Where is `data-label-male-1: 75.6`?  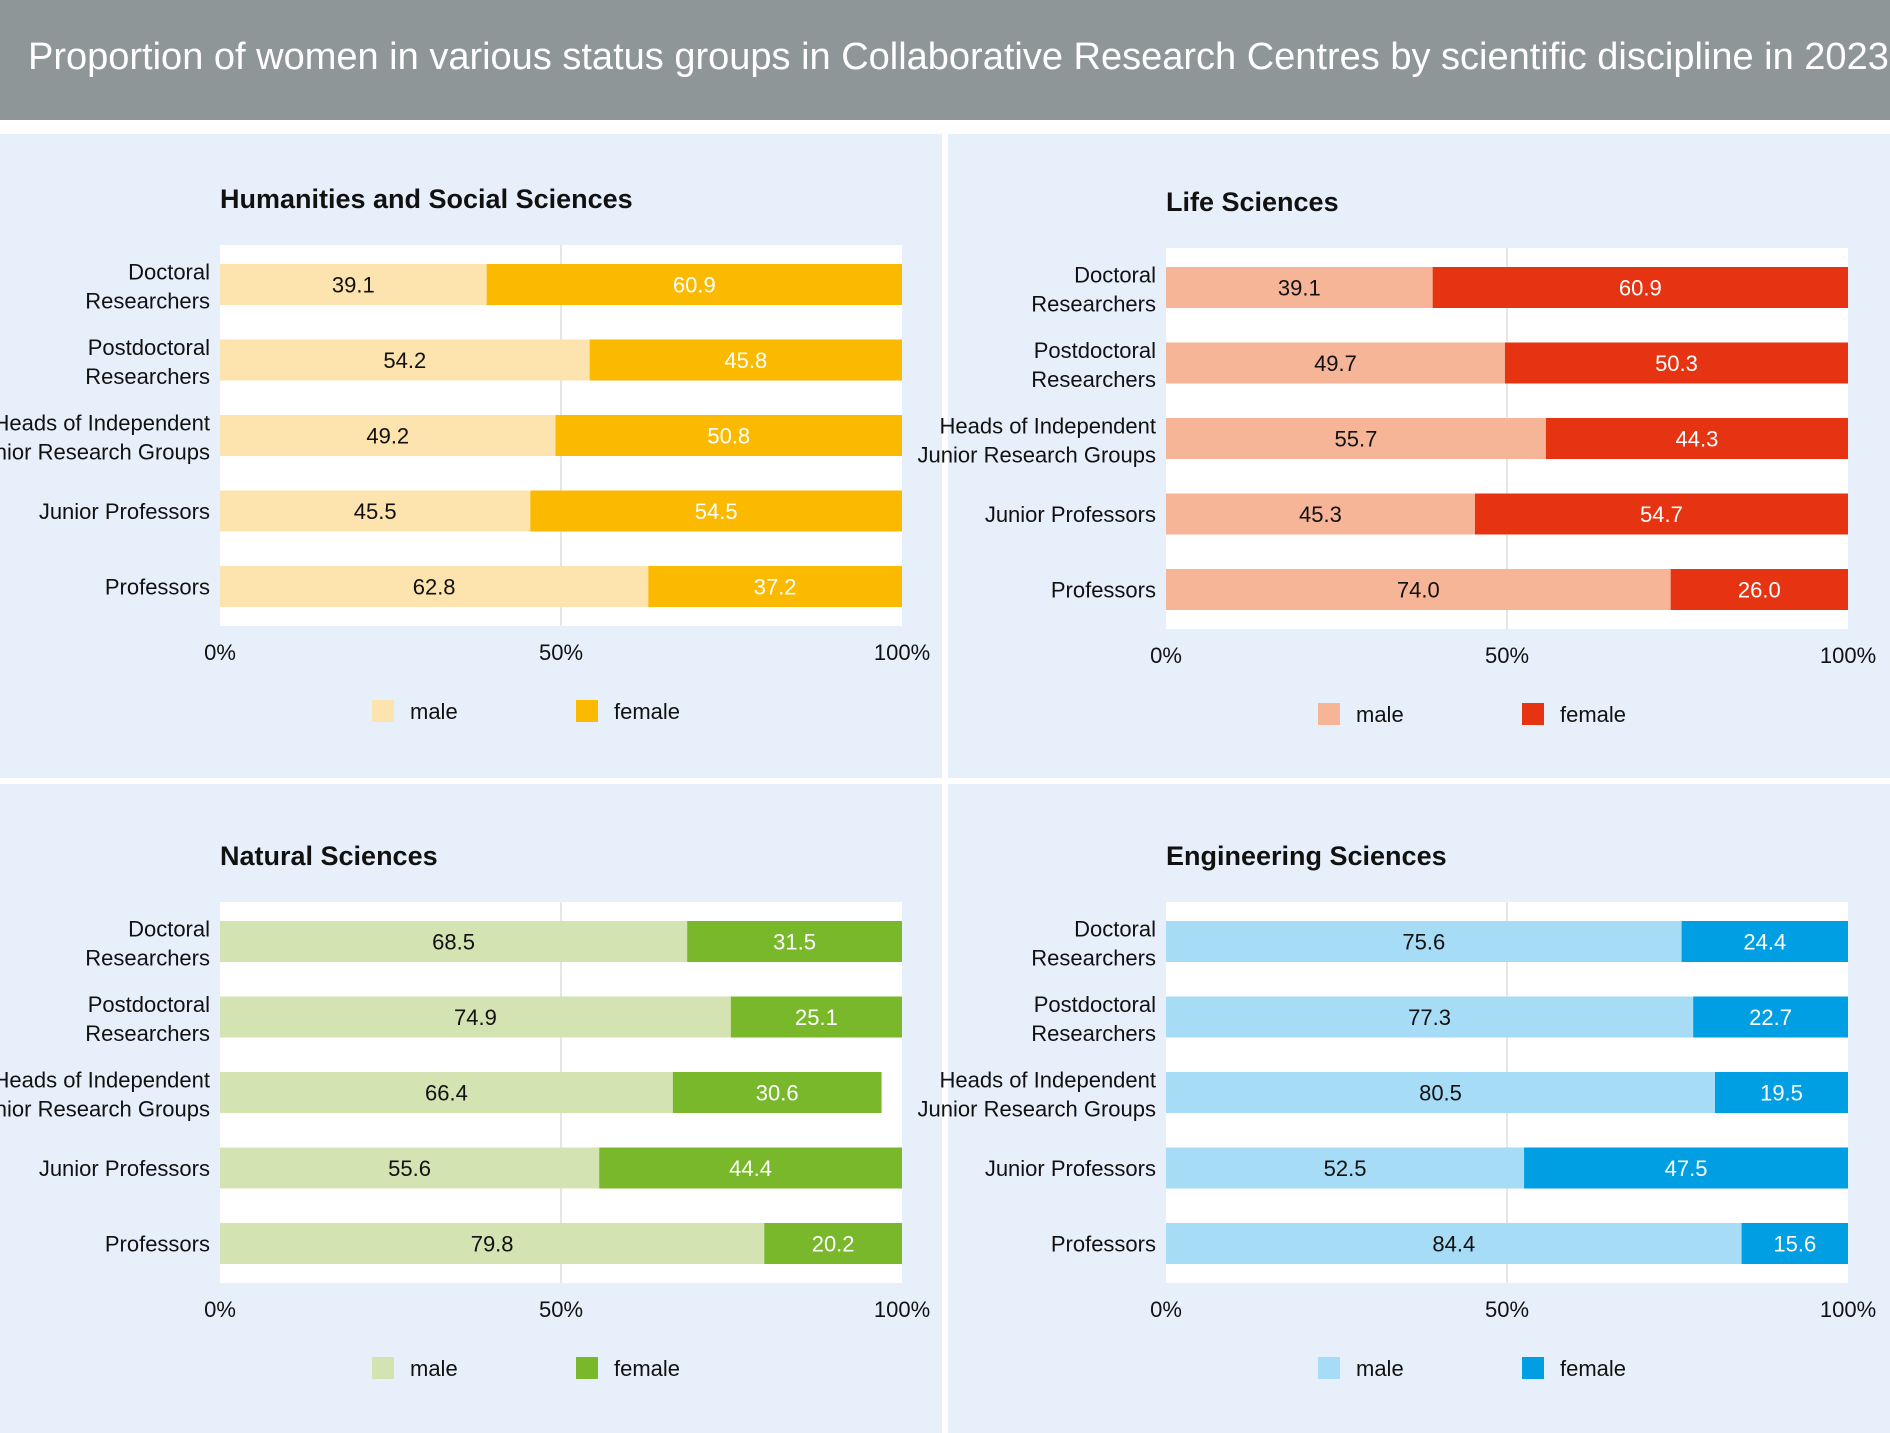 data-label-male-1: 75.6 is located at coordinates (1423, 942).